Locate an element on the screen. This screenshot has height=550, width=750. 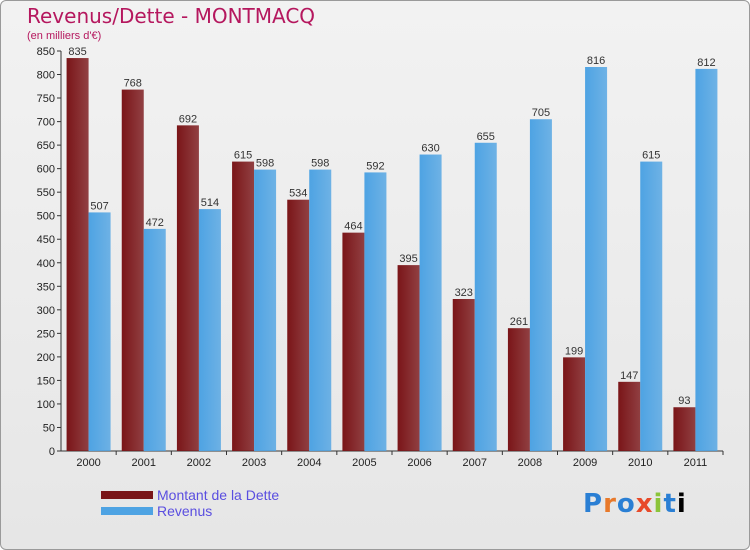
y-tick-label: 800 is located at coordinates (46, 76).